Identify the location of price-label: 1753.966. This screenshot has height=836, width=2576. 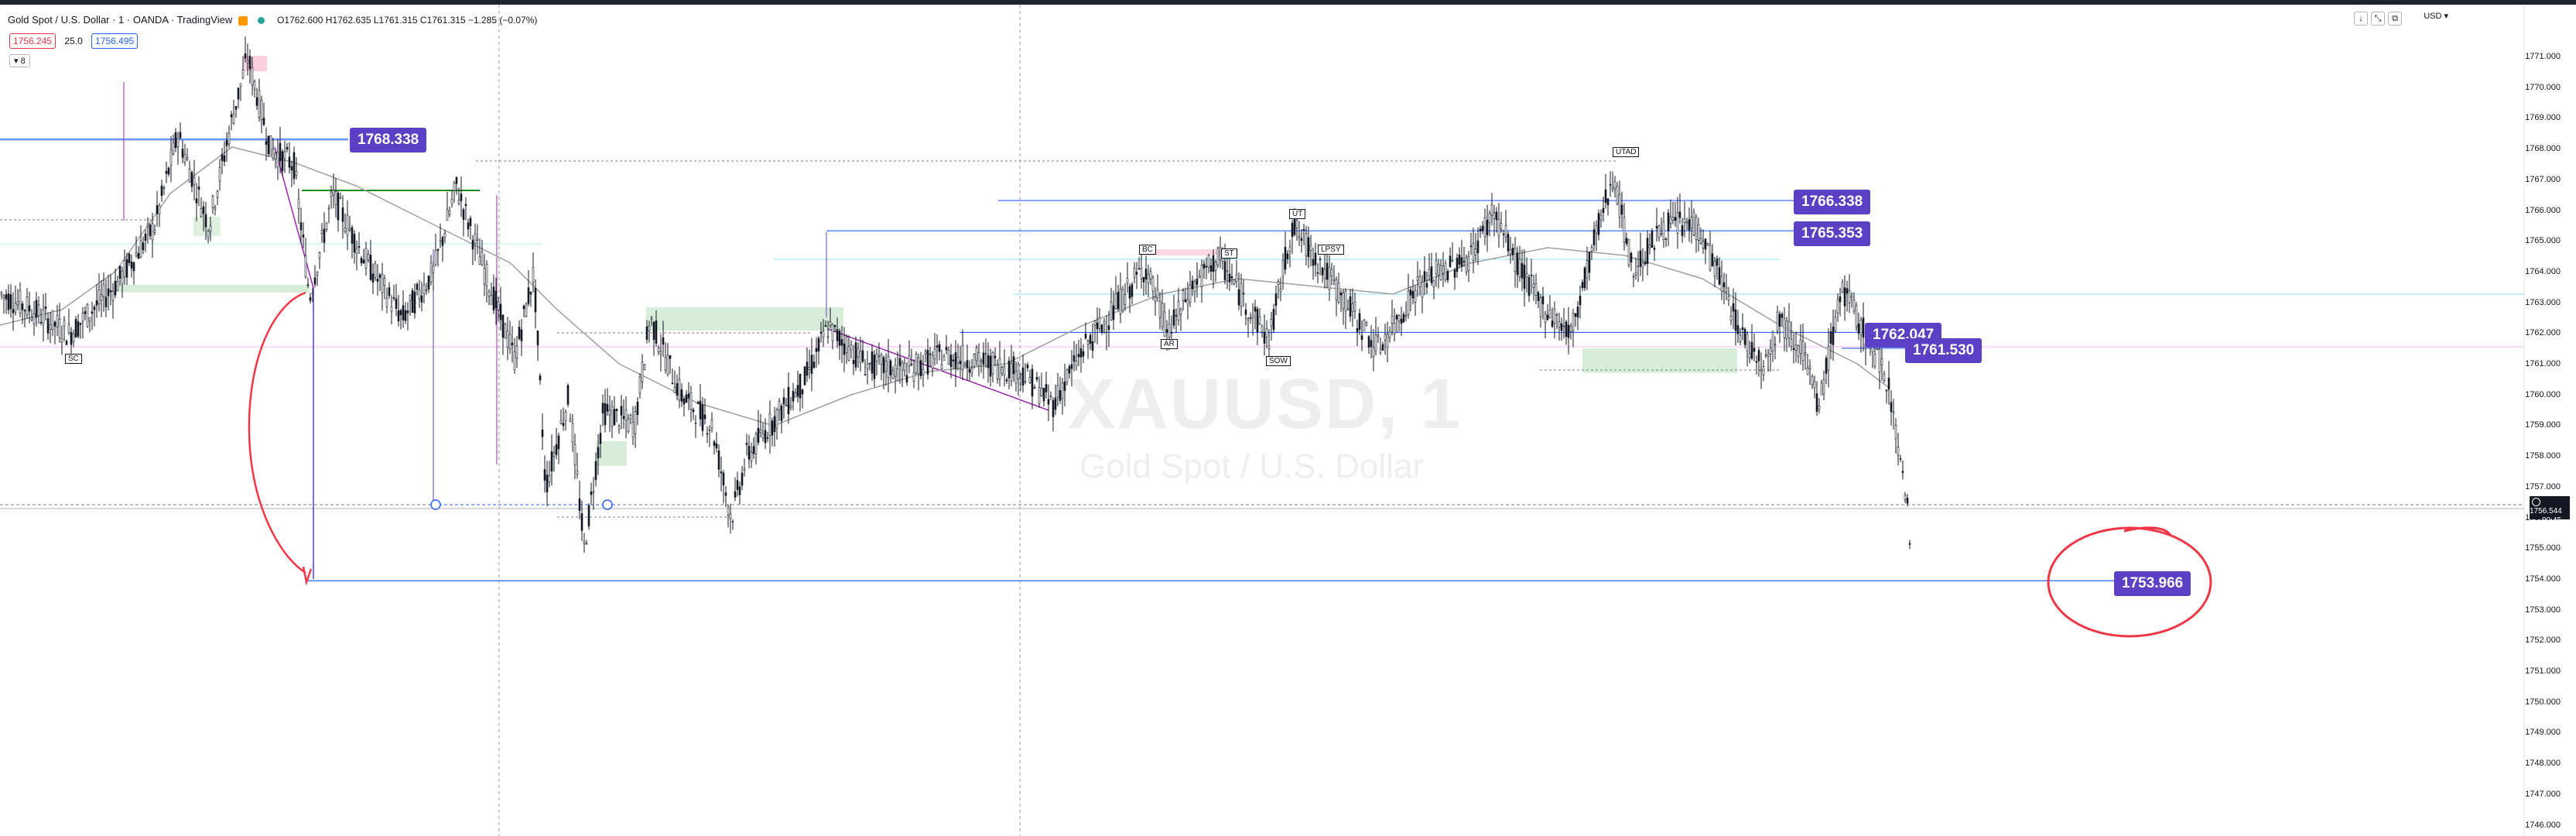
(2153, 583).